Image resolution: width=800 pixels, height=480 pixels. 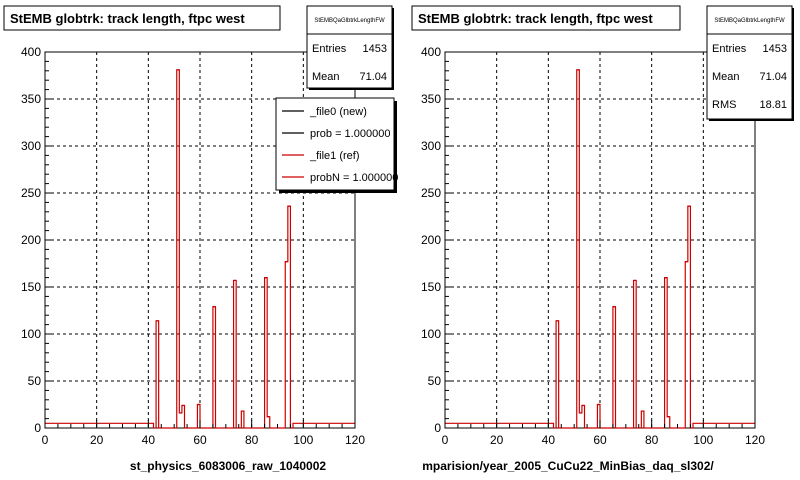 I want to click on legend-box, so click(x=335, y=144).